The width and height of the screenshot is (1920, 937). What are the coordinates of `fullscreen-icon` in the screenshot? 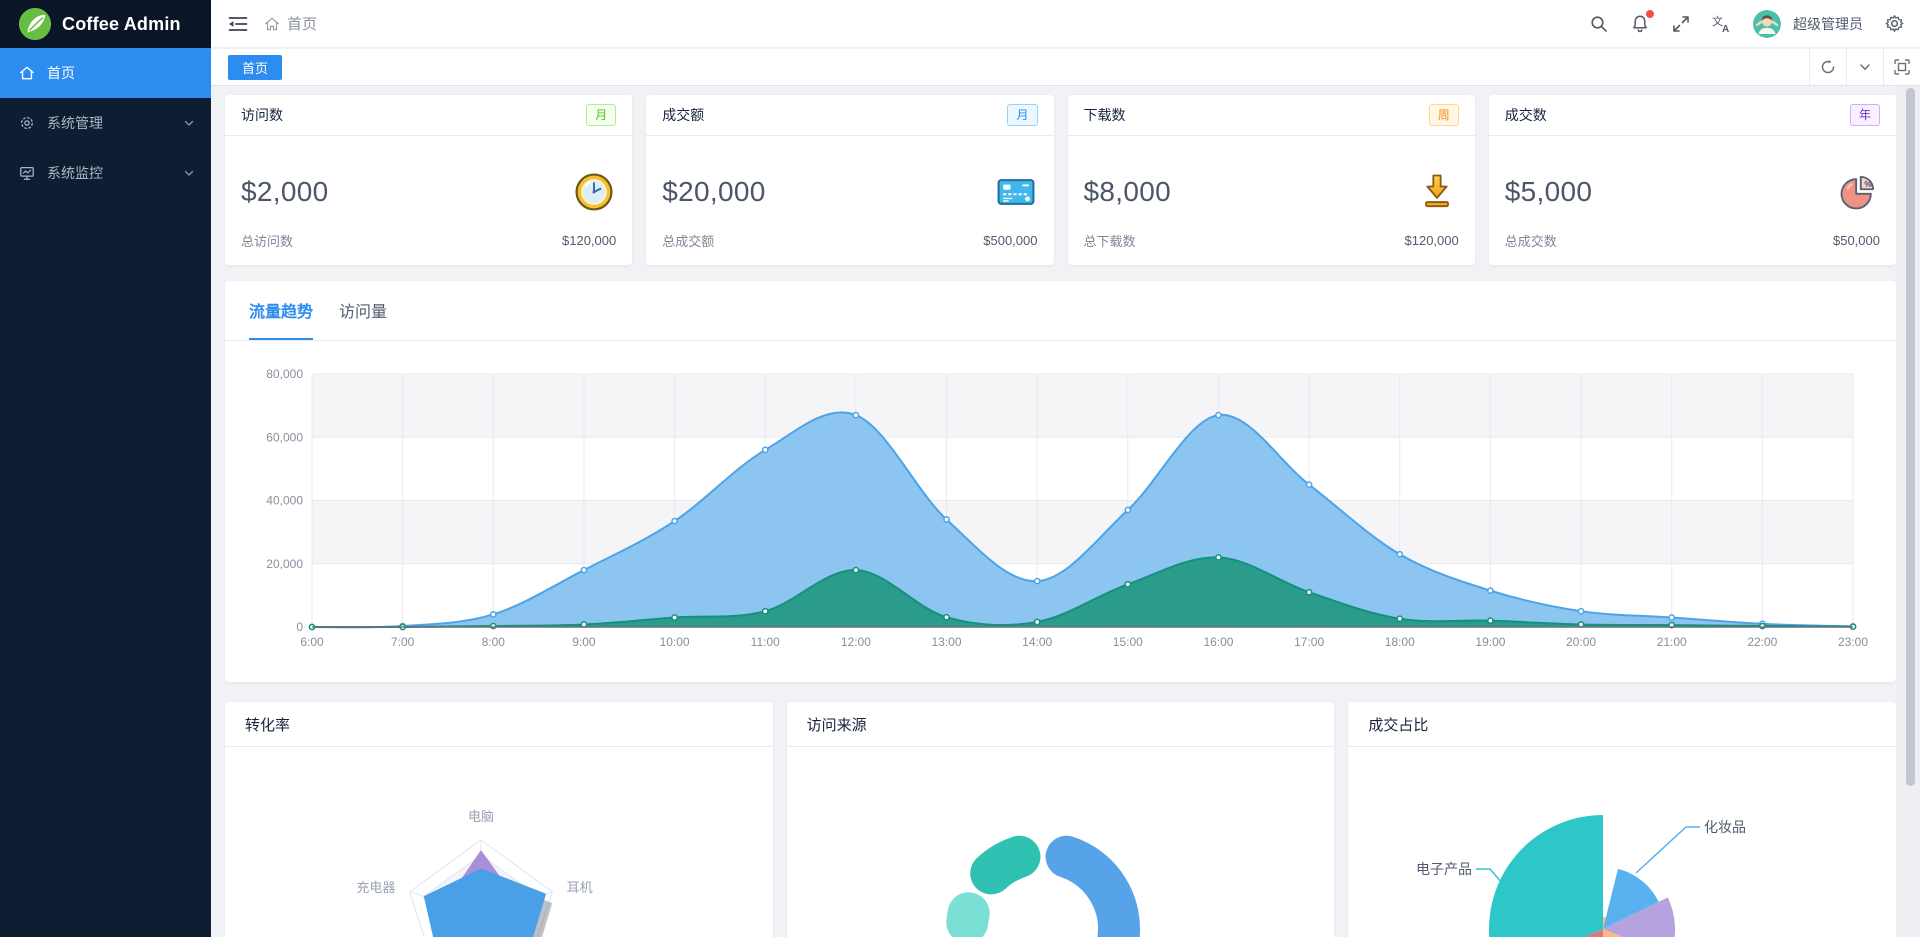 It's located at (1681, 24).